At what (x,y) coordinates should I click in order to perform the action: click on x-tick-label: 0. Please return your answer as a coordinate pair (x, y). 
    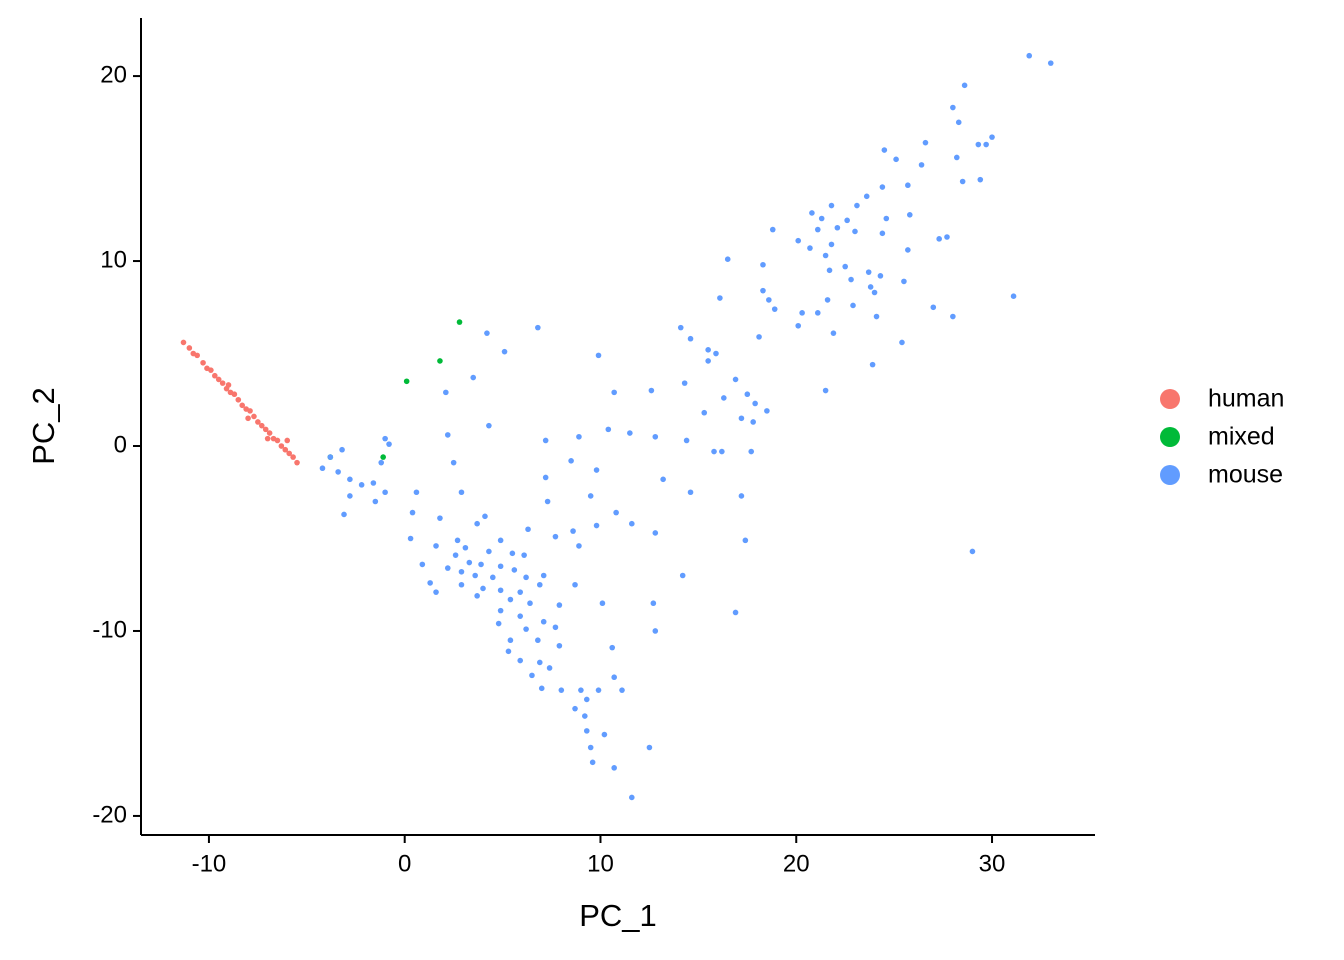
    Looking at the image, I should click on (404, 863).